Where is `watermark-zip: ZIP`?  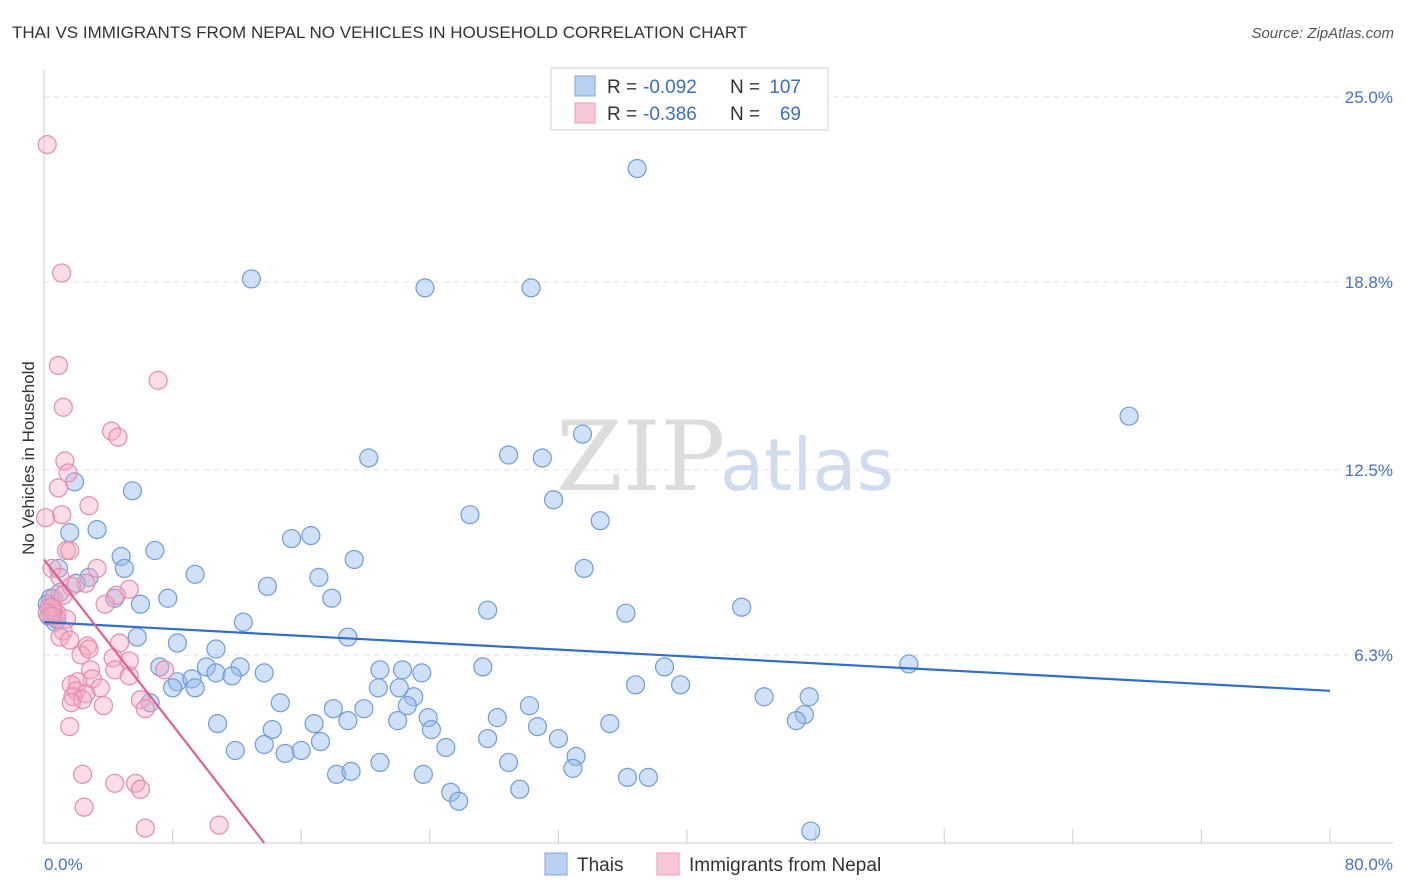
watermark-zip: ZIP is located at coordinates (640, 457).